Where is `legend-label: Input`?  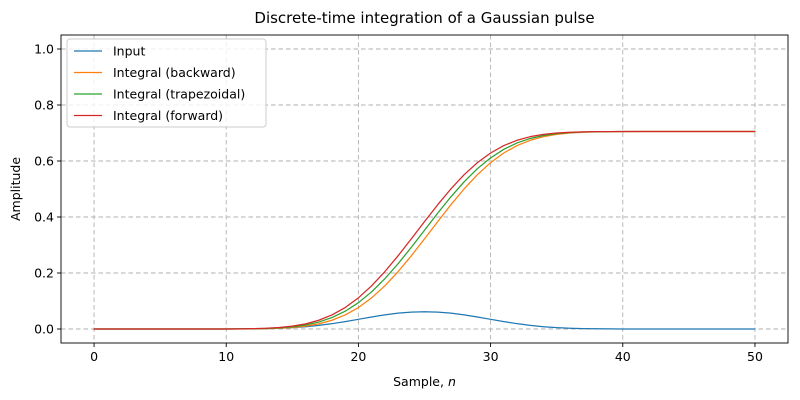
legend-label: Input is located at coordinates (129, 51).